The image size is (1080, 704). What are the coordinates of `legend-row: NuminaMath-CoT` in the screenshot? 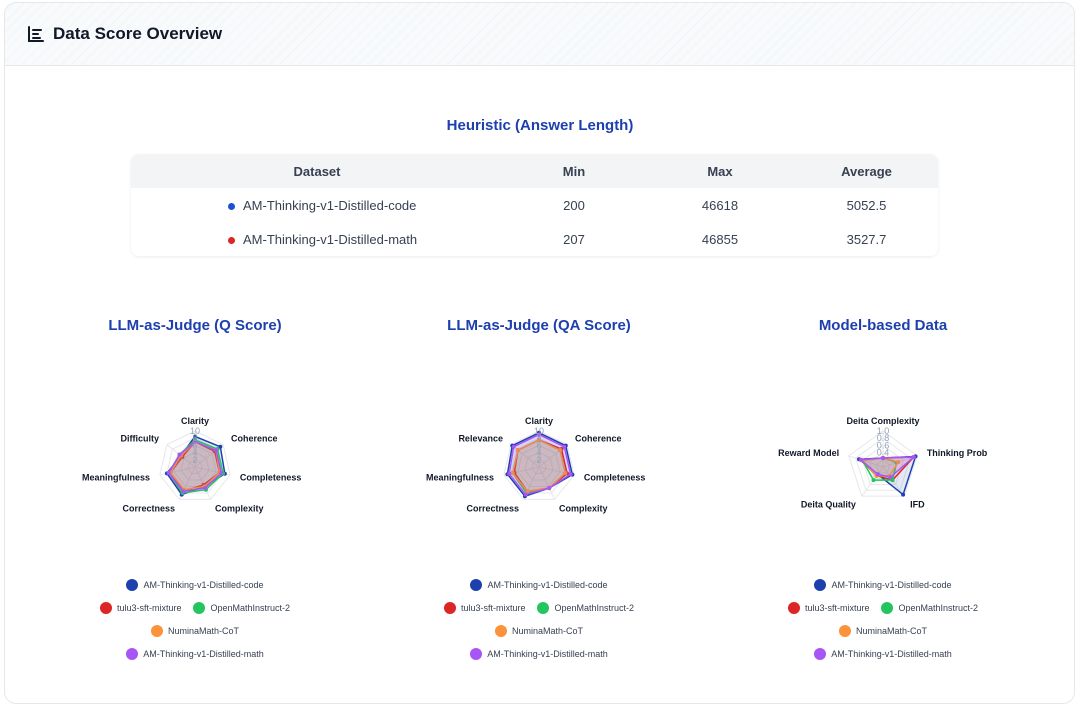 It's located at (195, 630).